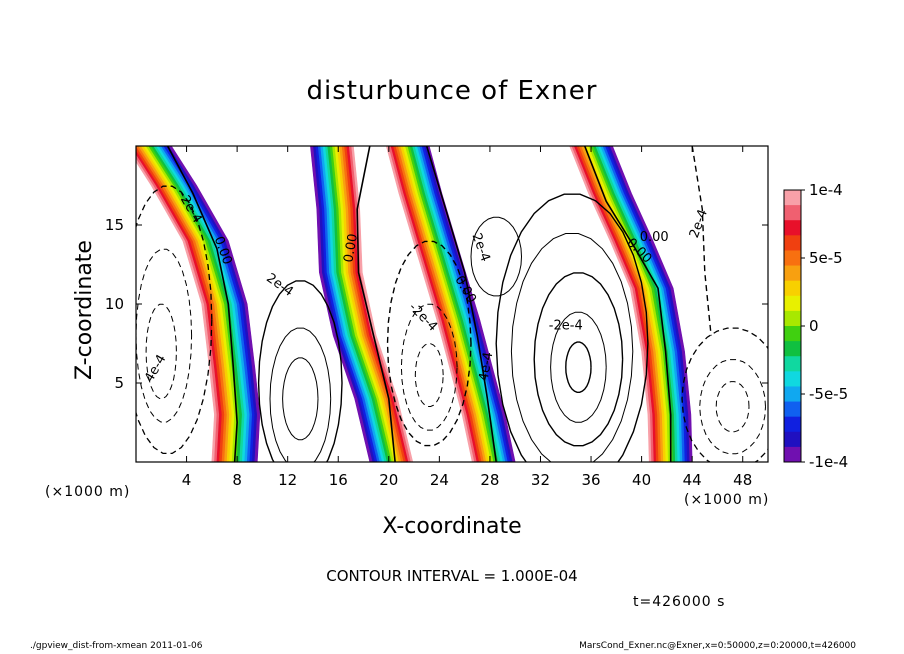 The image size is (904, 654). I want to click on x-tick-label: 48, so click(742, 480).